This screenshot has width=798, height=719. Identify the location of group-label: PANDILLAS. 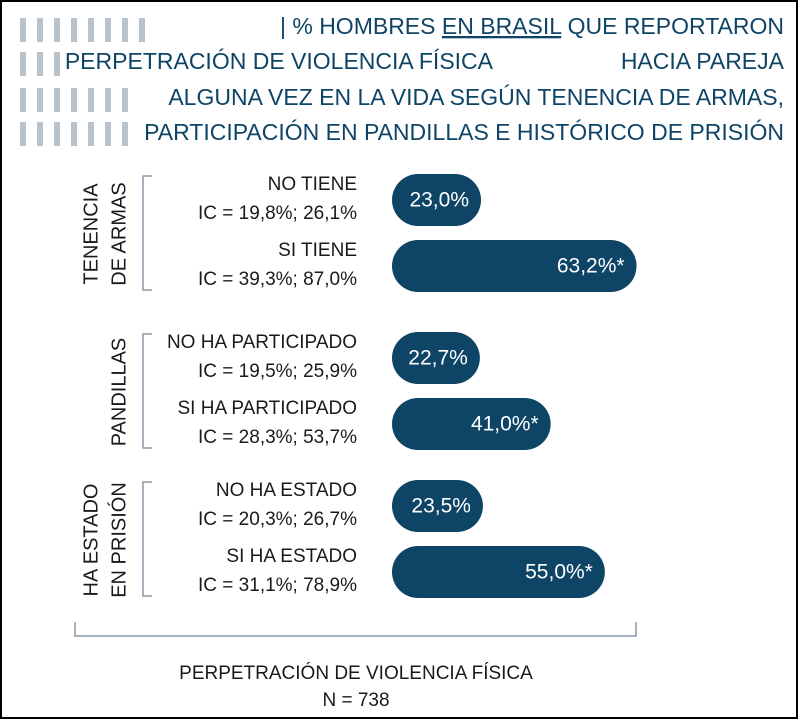
(119, 392).